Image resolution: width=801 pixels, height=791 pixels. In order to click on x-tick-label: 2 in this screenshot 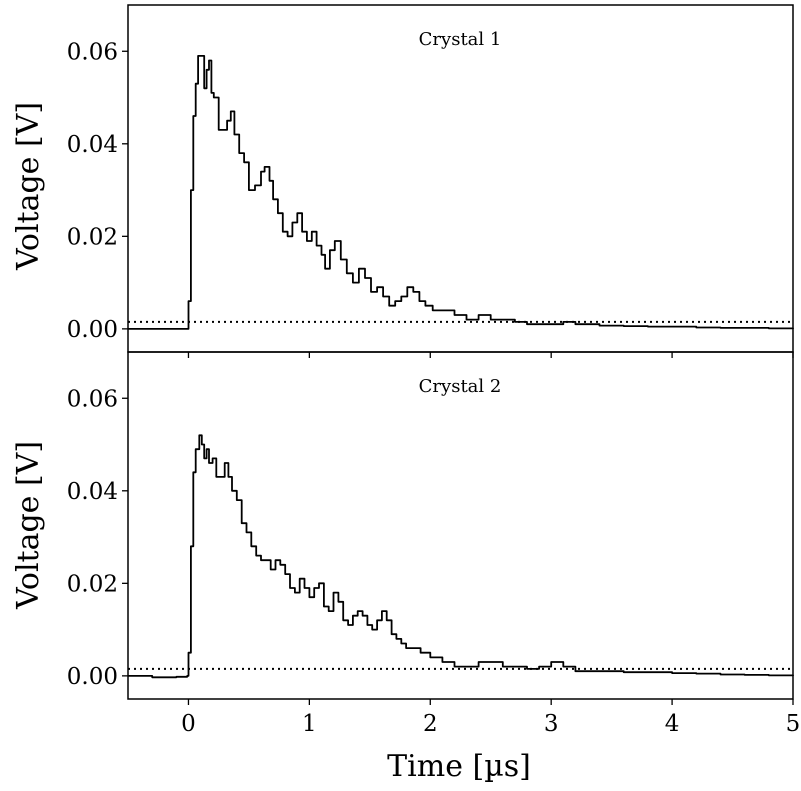, I will do `click(430, 724)`.